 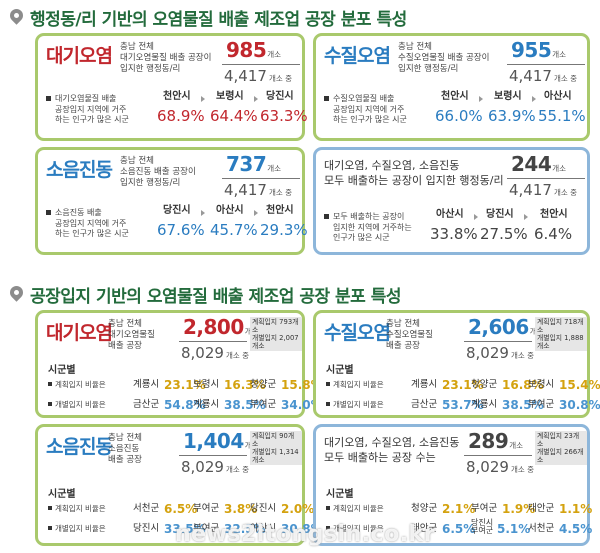 I want to click on city-pct: 6.4%, so click(x=553, y=234).